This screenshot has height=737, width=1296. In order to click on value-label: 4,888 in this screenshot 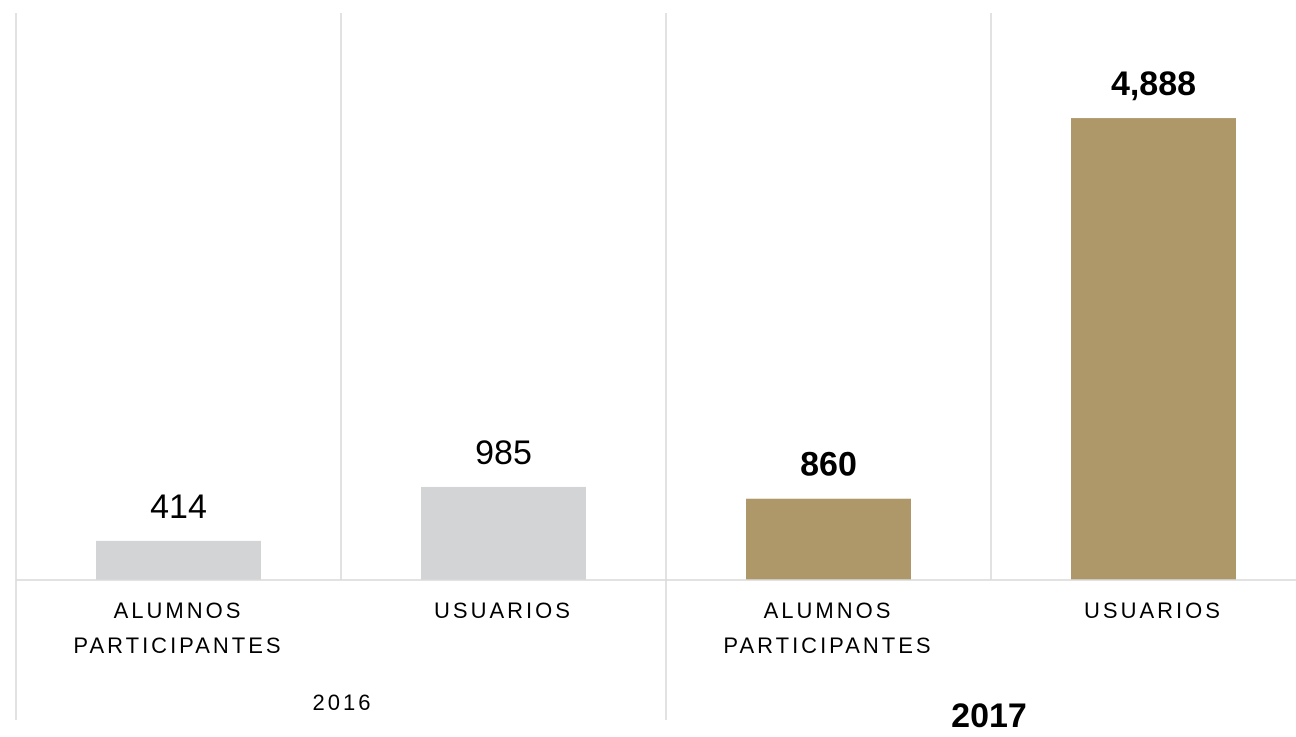, I will do `click(1153, 84)`.